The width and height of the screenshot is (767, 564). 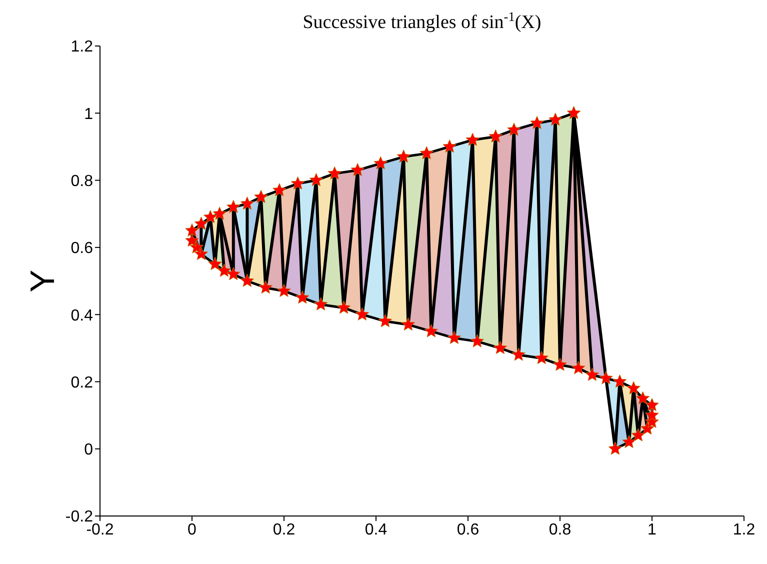 What do you see at coordinates (89, 114) in the screenshot?
I see `y-tick-label: 1` at bounding box center [89, 114].